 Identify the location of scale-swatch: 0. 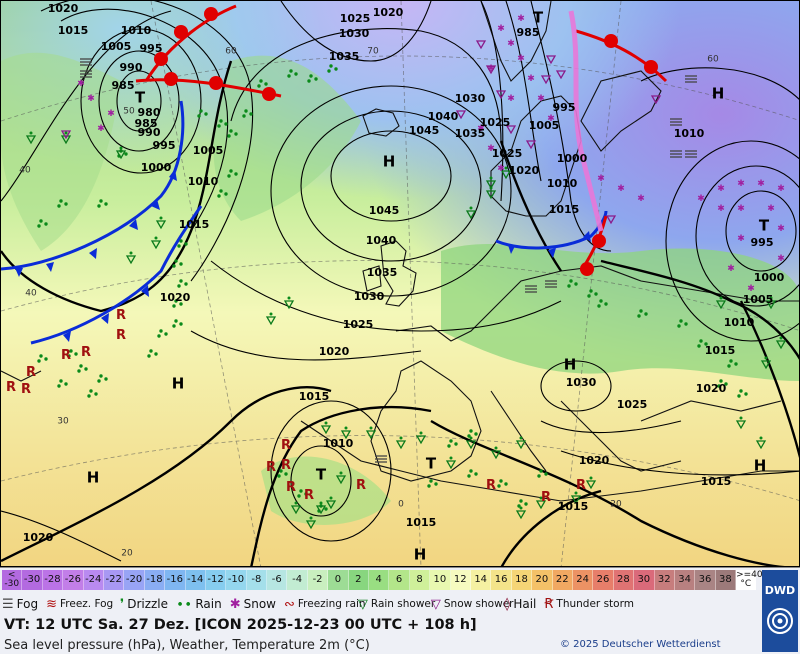
(338, 580).